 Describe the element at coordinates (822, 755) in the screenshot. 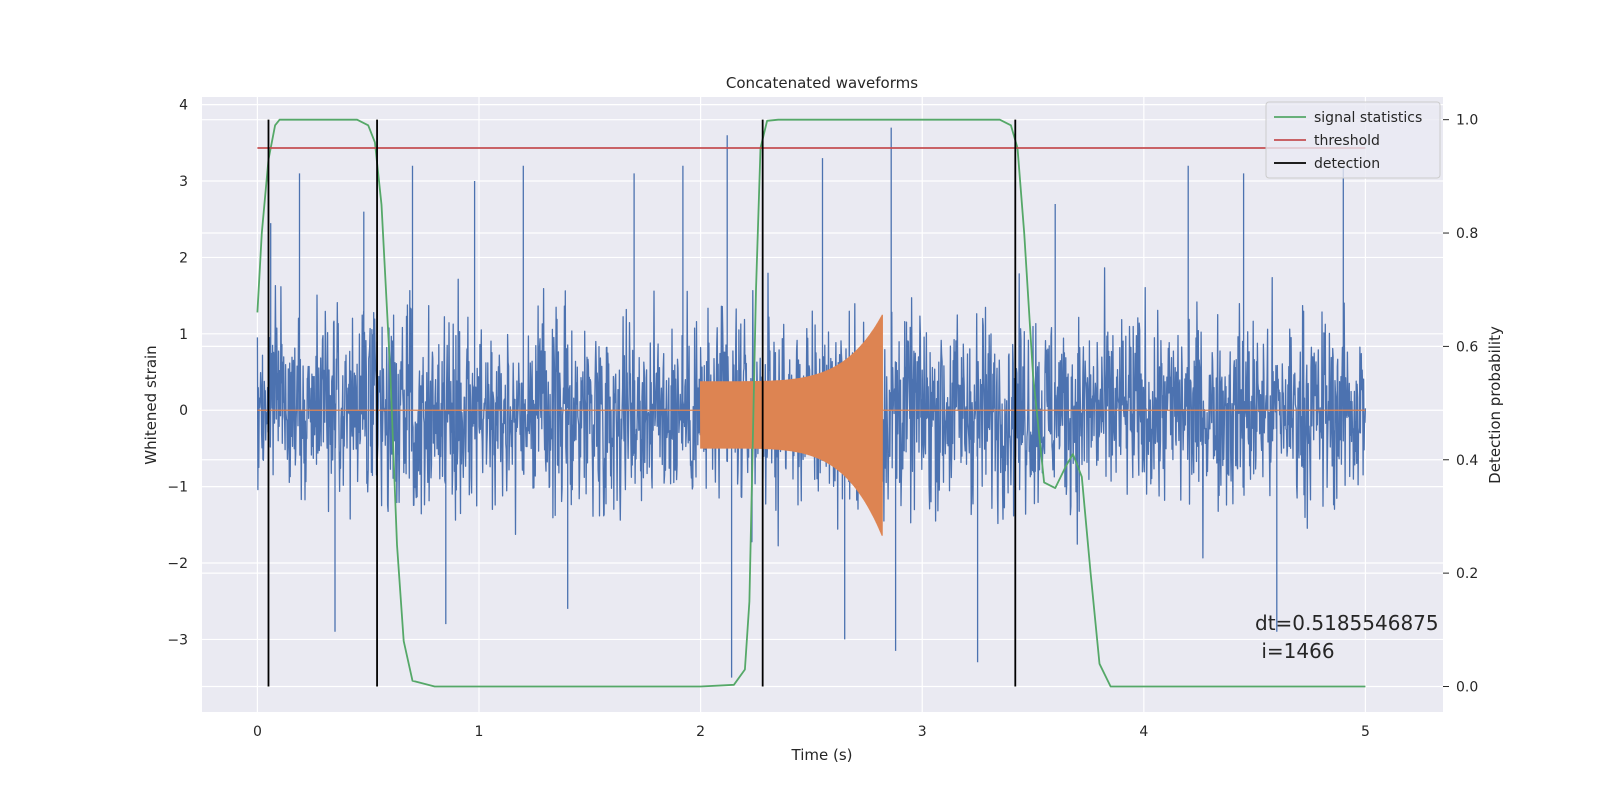

I see `x-axis-label: Time (s)` at that location.